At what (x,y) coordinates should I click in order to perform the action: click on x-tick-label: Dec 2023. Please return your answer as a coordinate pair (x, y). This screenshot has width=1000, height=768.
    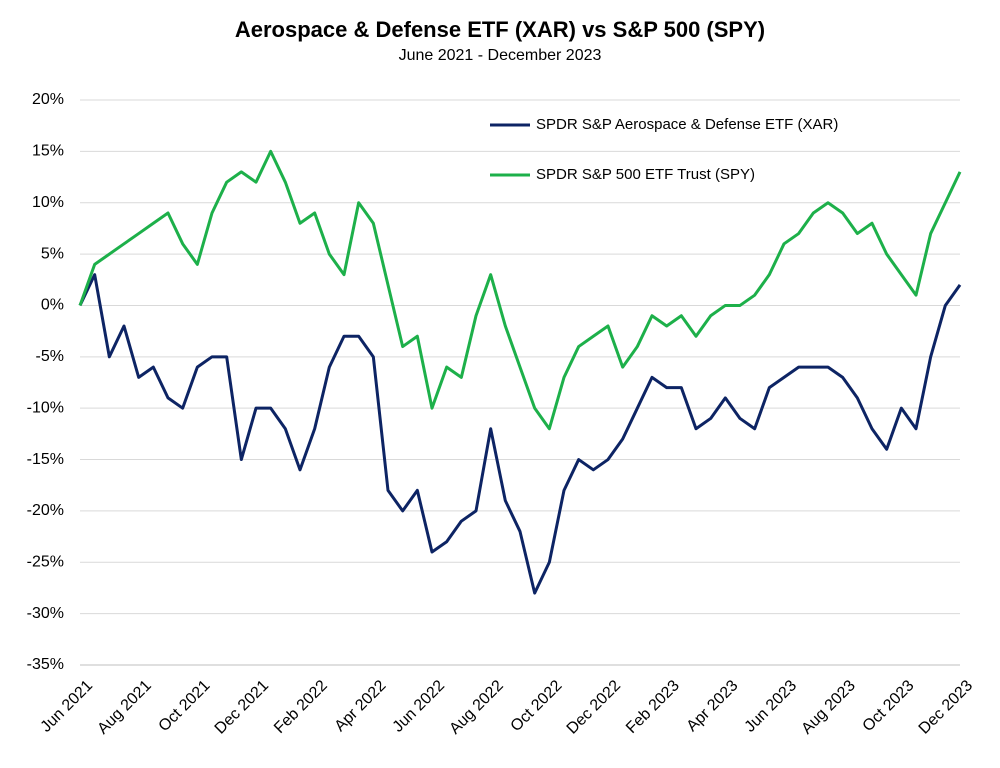
    Looking at the image, I should click on (946, 707).